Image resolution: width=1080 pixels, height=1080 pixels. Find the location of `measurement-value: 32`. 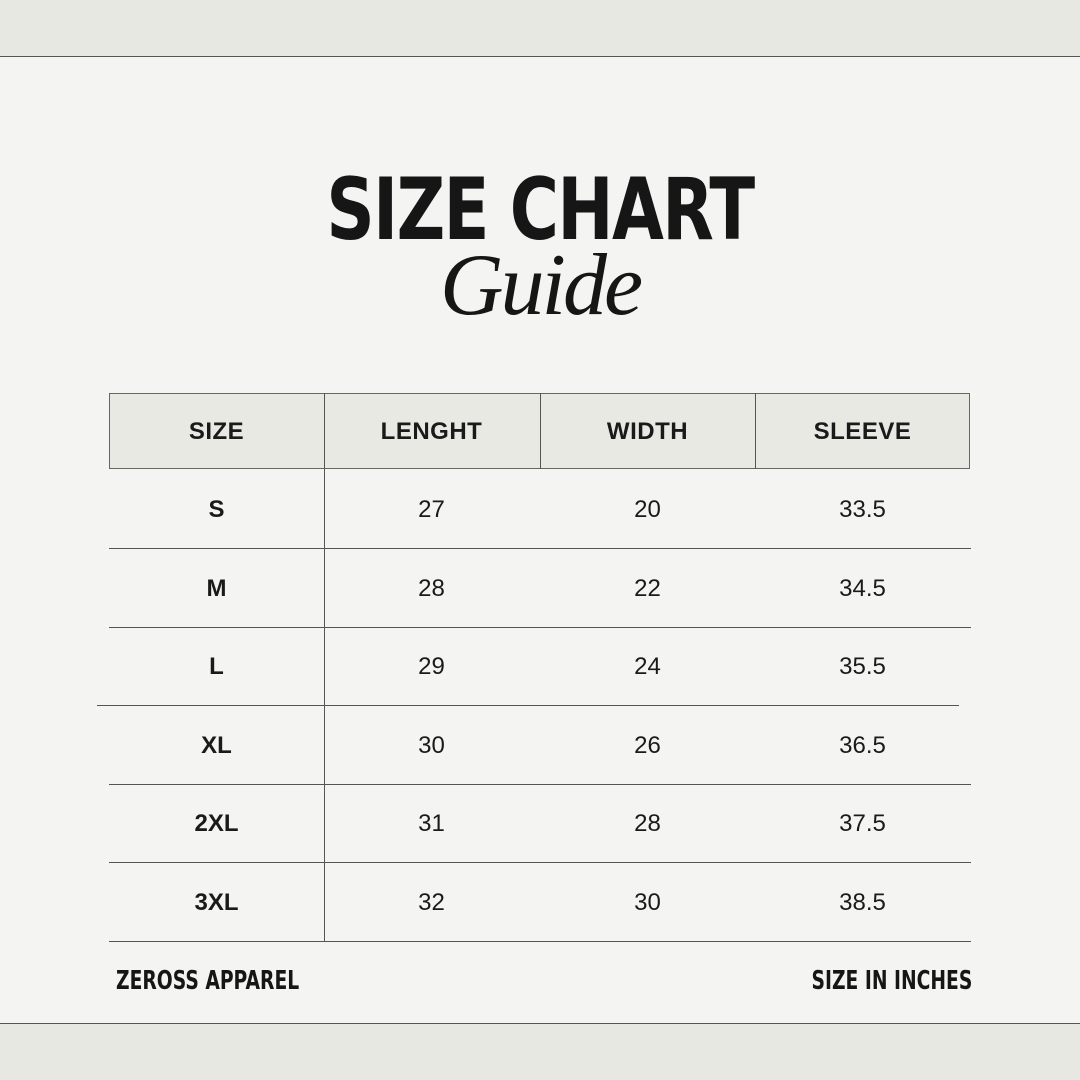

measurement-value: 32 is located at coordinates (431, 902).